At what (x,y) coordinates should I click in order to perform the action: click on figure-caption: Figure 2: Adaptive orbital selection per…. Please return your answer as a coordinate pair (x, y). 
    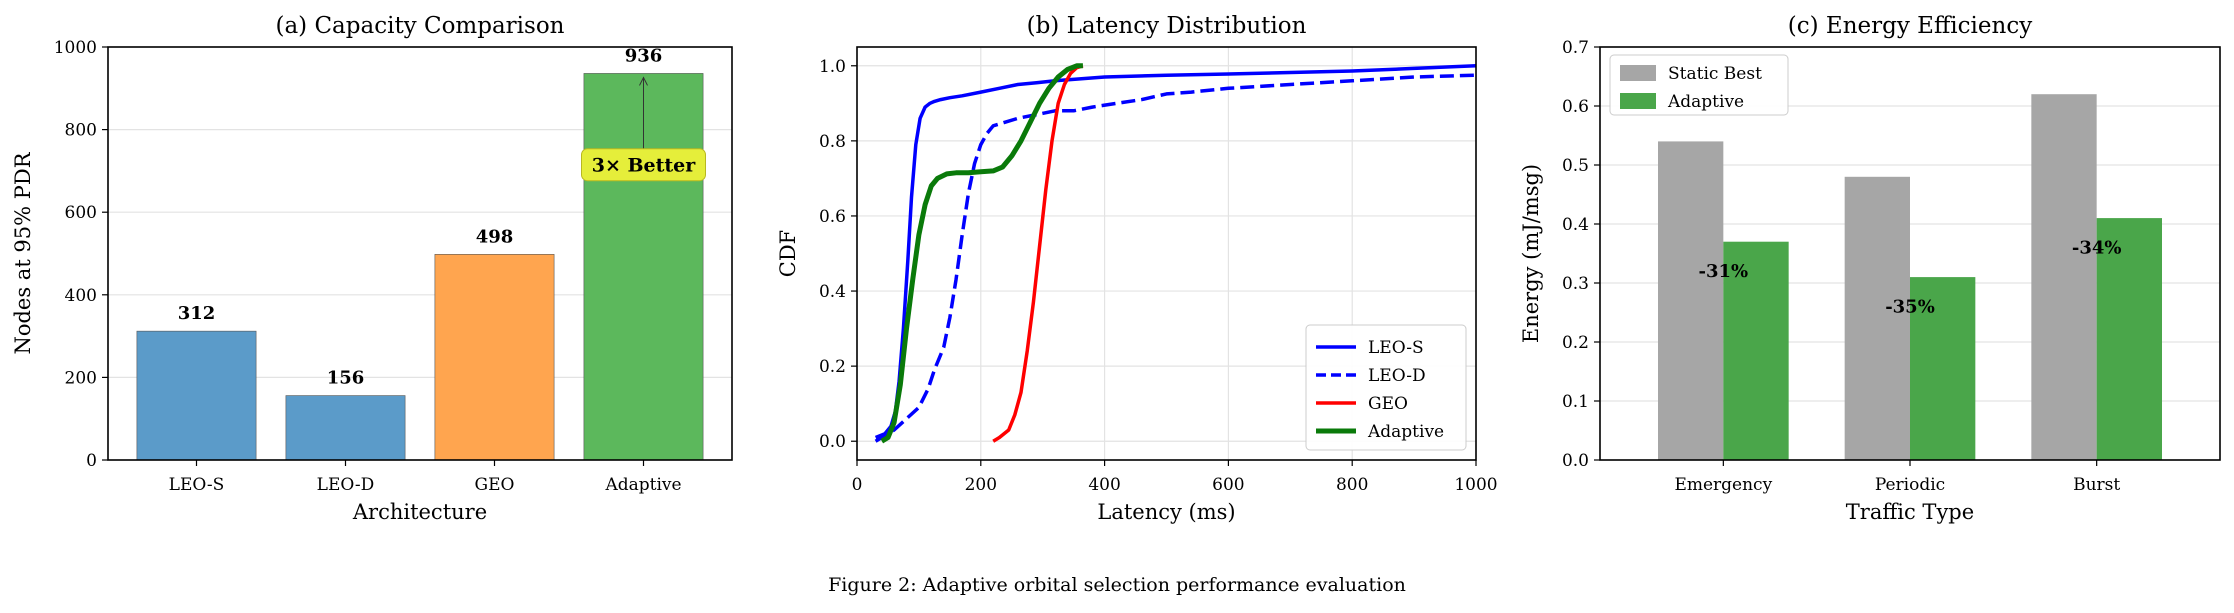
    Looking at the image, I should click on (1117, 585).